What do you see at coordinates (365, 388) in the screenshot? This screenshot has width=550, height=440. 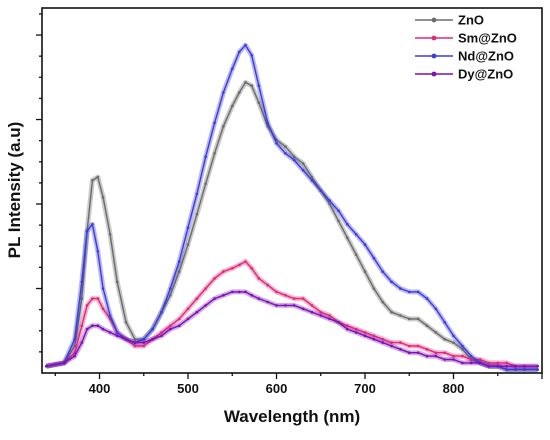 I see `x-tick-label: 700` at bounding box center [365, 388].